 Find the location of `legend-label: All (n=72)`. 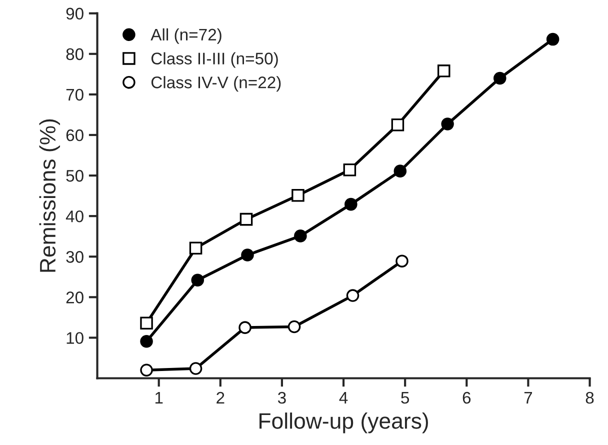

legend-label: All (n=72) is located at coordinates (186, 36).